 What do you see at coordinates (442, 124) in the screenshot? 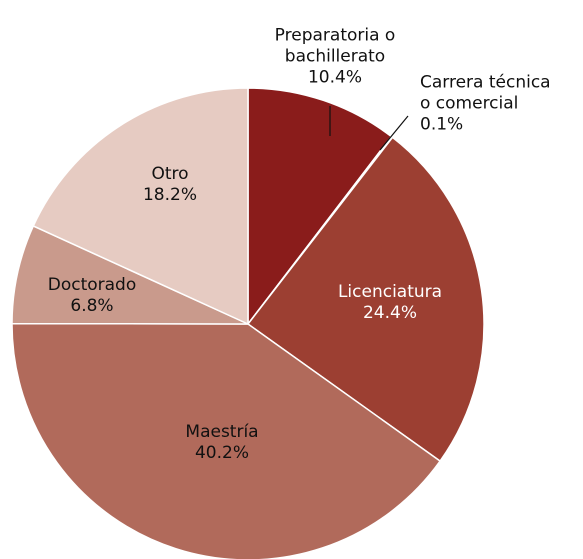
I see `value-label: 0.1%` at bounding box center [442, 124].